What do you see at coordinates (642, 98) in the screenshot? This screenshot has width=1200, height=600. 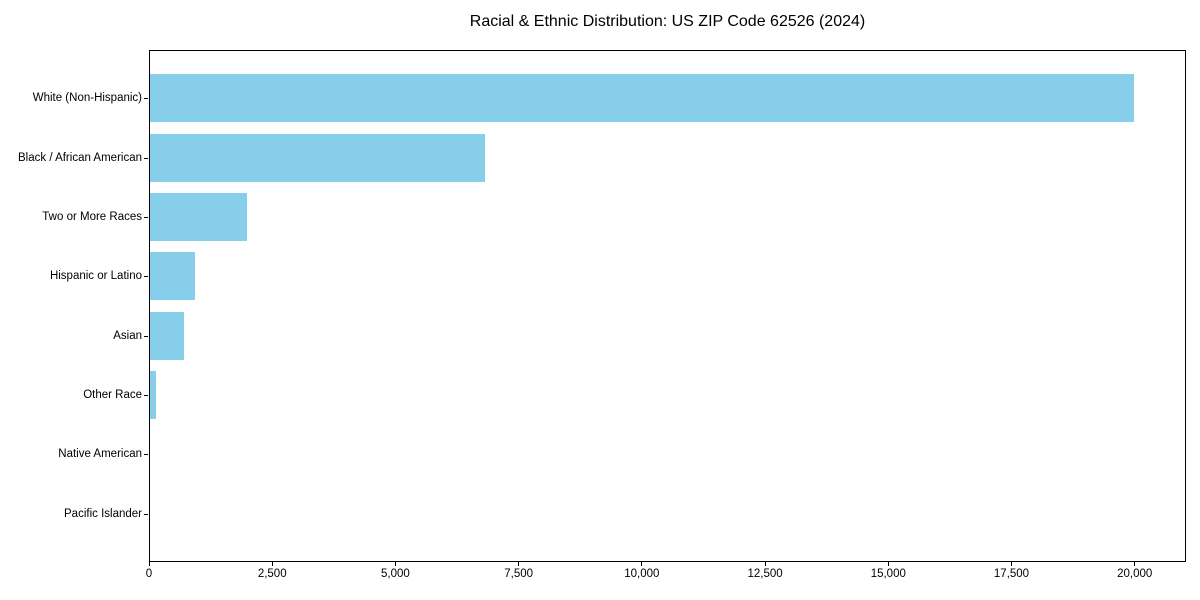 I see `bar-white-non-hispanic` at bounding box center [642, 98].